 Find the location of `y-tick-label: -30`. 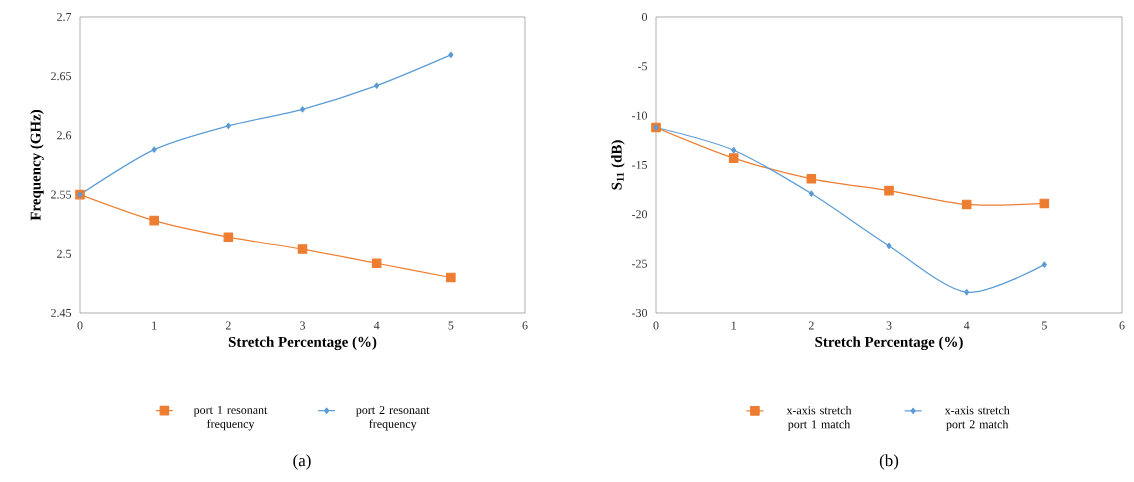

y-tick-label: -30 is located at coordinates (639, 313).